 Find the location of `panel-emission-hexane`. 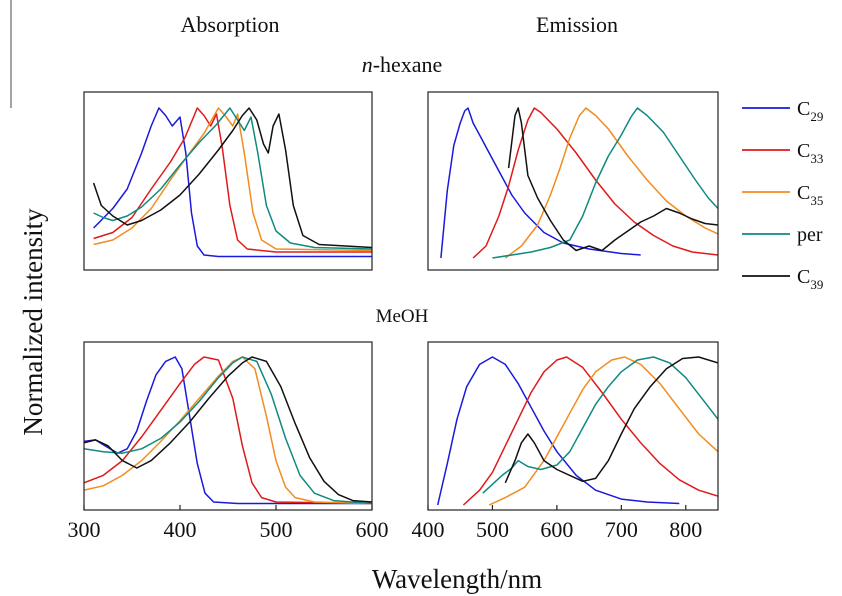

panel-emission-hexane is located at coordinates (573, 181).